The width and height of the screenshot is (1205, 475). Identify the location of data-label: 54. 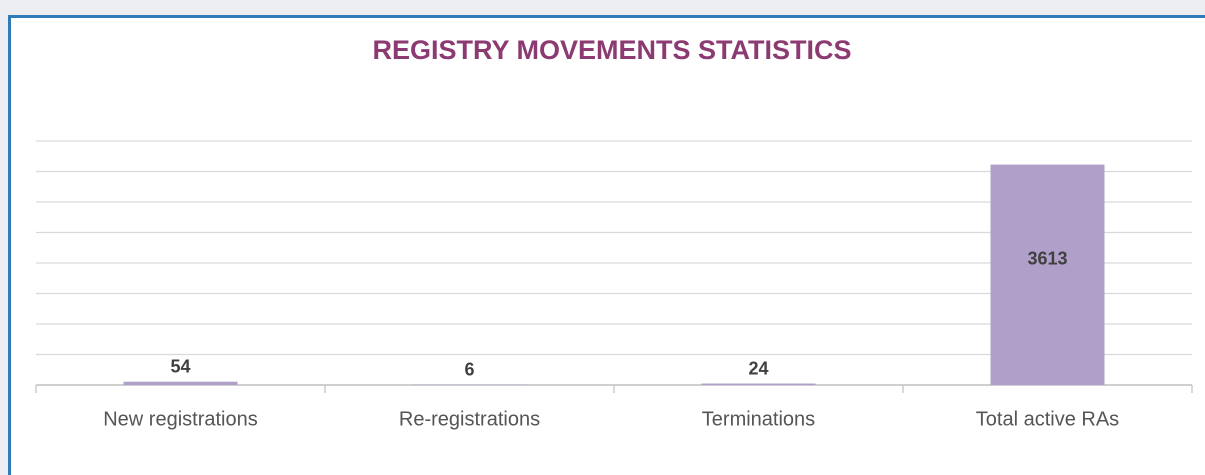
(180, 366).